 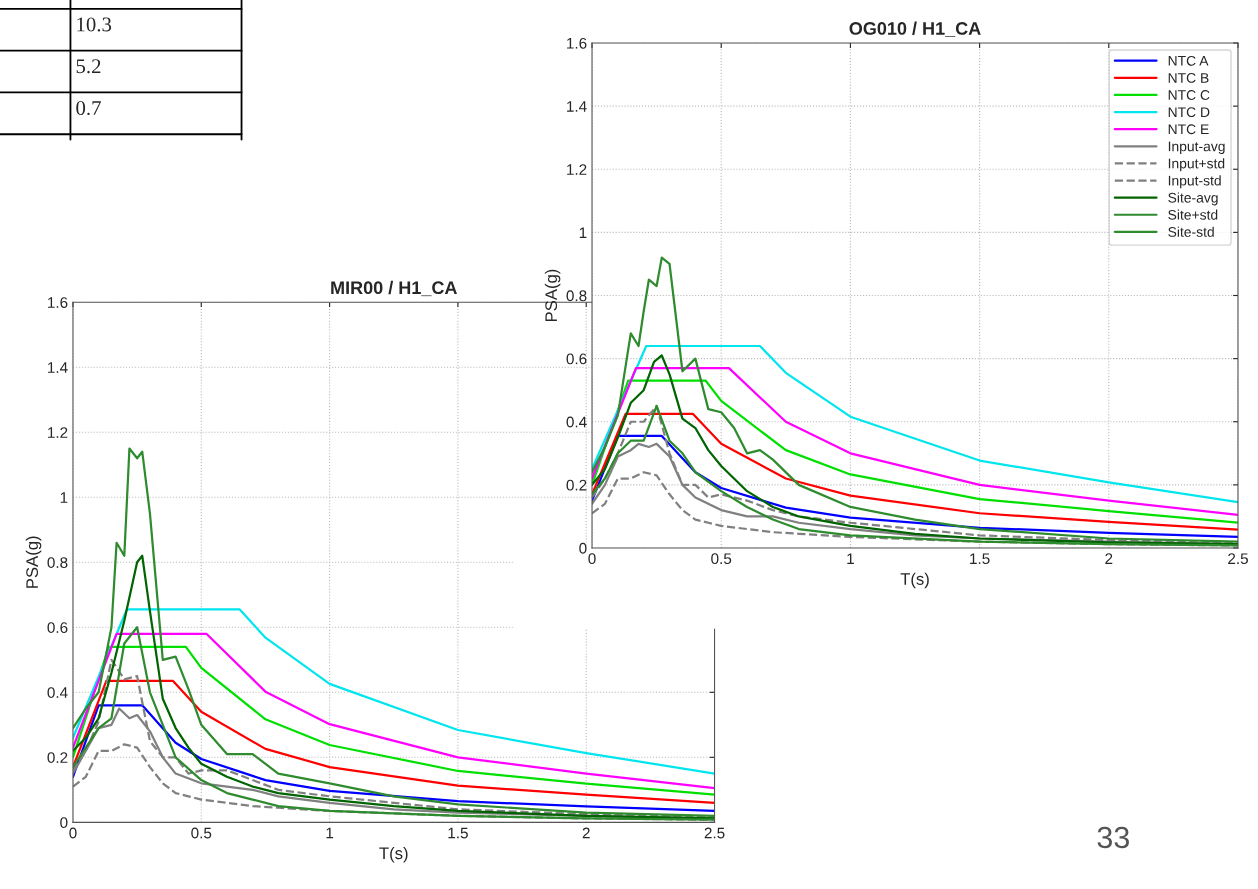 What do you see at coordinates (1193, 214) in the screenshot?
I see `legend-label: Site+std` at bounding box center [1193, 214].